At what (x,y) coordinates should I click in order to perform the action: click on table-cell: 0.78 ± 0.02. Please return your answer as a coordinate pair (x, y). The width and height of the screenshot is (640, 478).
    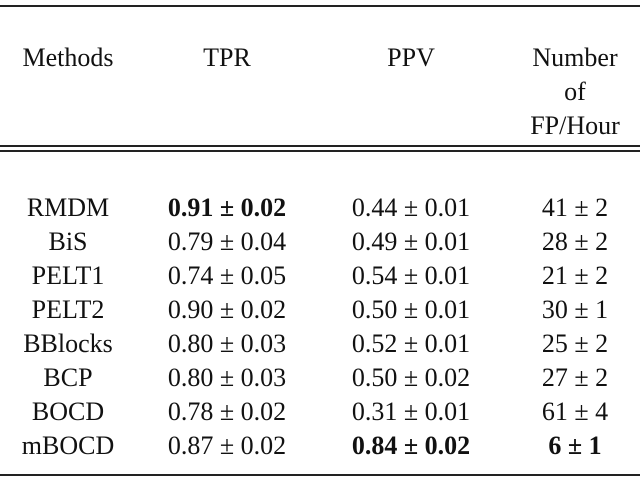
    Looking at the image, I should click on (227, 411).